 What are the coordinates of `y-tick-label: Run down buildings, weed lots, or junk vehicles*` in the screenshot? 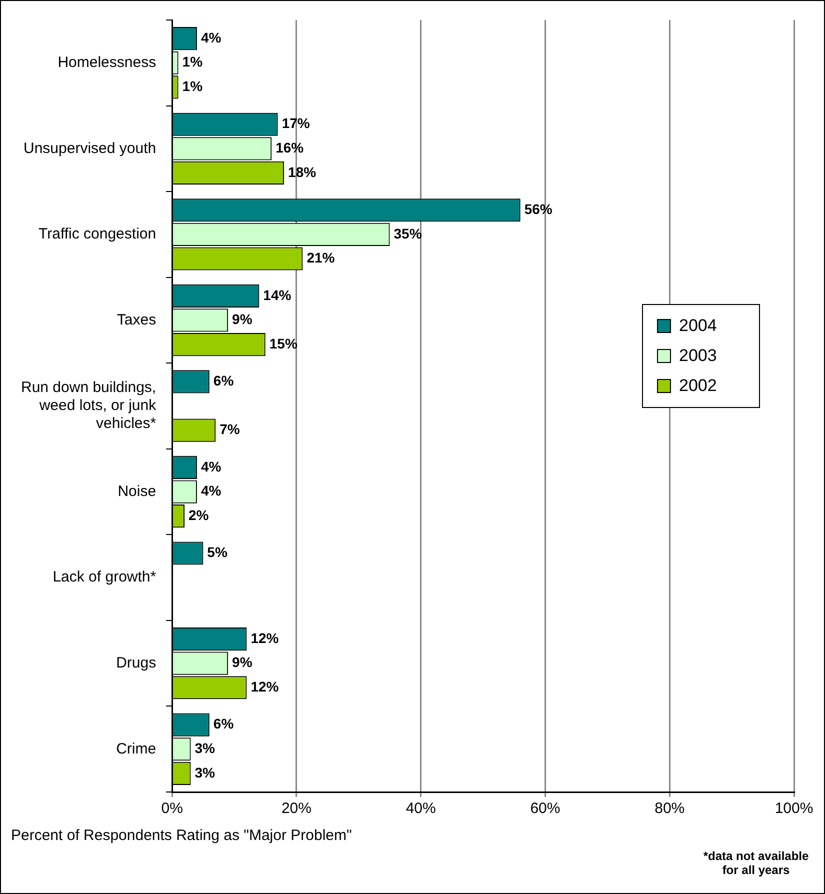 It's located at (88, 405).